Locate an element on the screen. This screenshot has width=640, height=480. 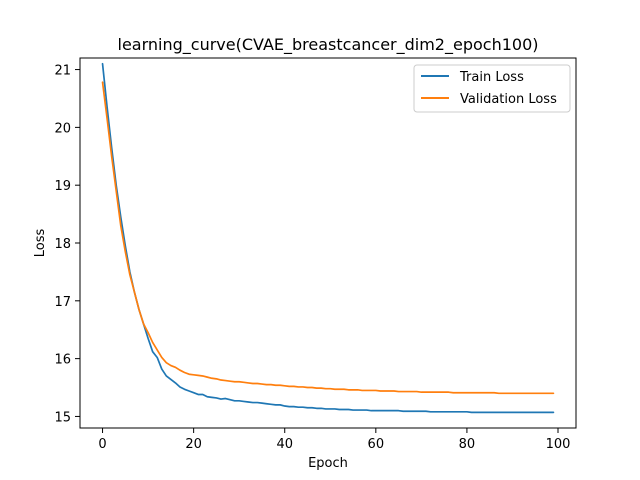
legend: Train Loss Validation Loss is located at coordinates (492, 88).